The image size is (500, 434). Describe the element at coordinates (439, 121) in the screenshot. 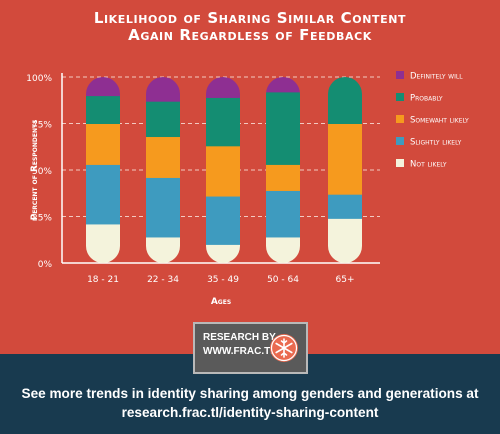

I see `legend-label: Somewaht likely` at that location.